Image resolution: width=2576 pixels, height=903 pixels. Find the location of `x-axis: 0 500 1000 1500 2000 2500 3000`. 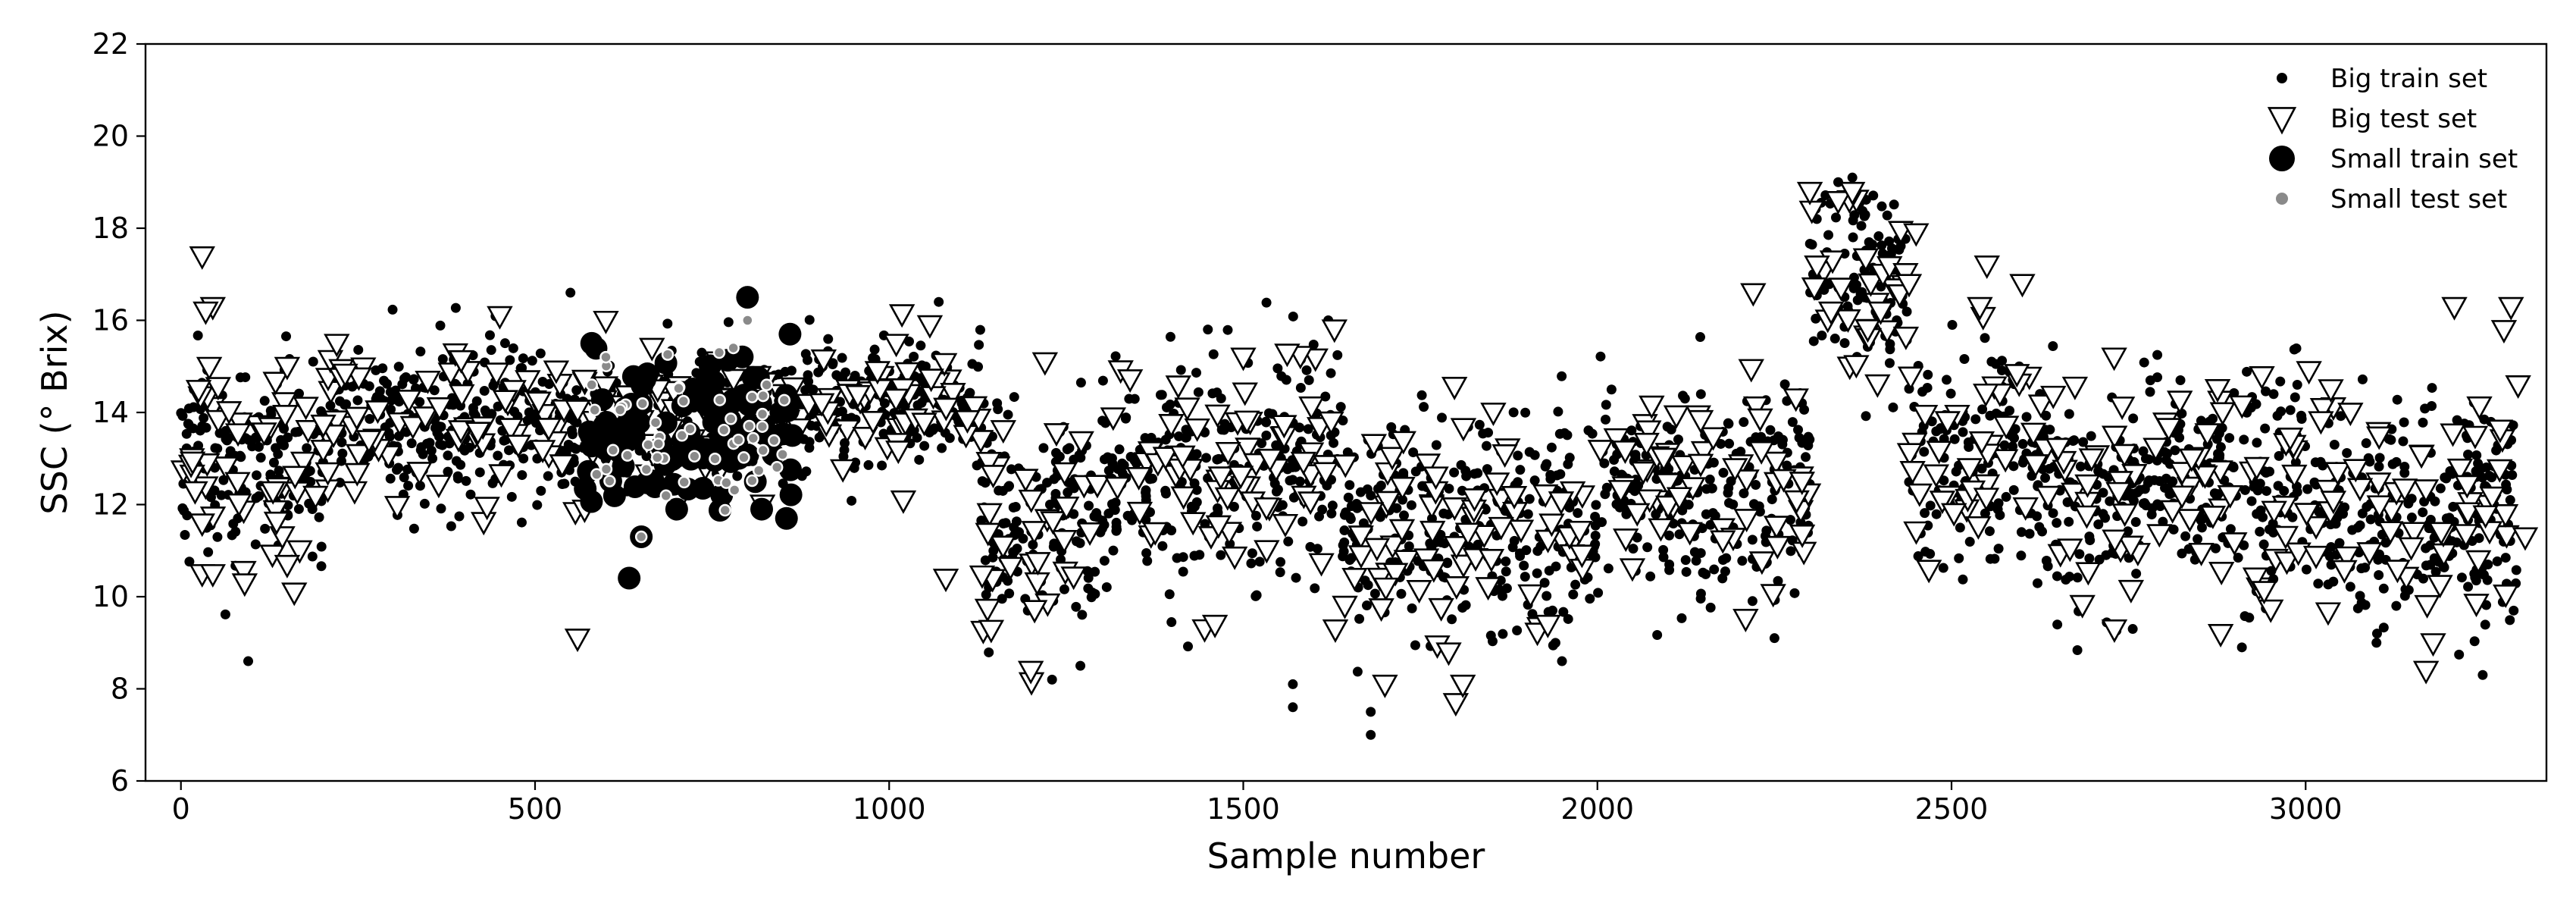

x-axis: 0 500 1000 1500 2000 2500 3000 is located at coordinates (1257, 804).